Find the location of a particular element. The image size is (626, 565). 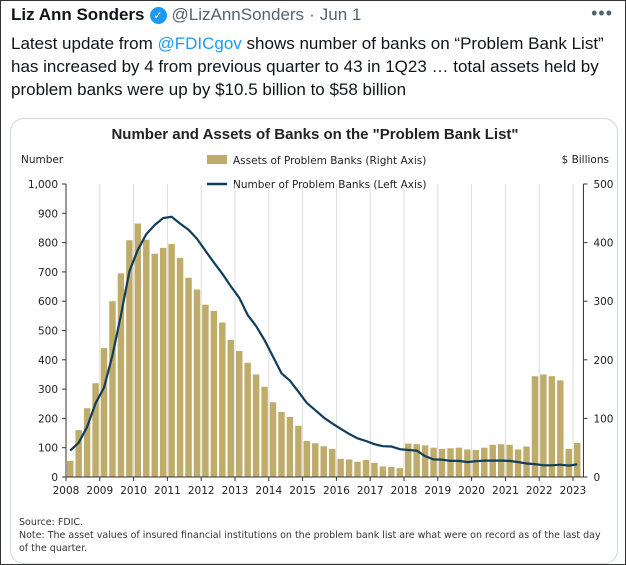

x-tick-label: 2009 is located at coordinates (99, 491).